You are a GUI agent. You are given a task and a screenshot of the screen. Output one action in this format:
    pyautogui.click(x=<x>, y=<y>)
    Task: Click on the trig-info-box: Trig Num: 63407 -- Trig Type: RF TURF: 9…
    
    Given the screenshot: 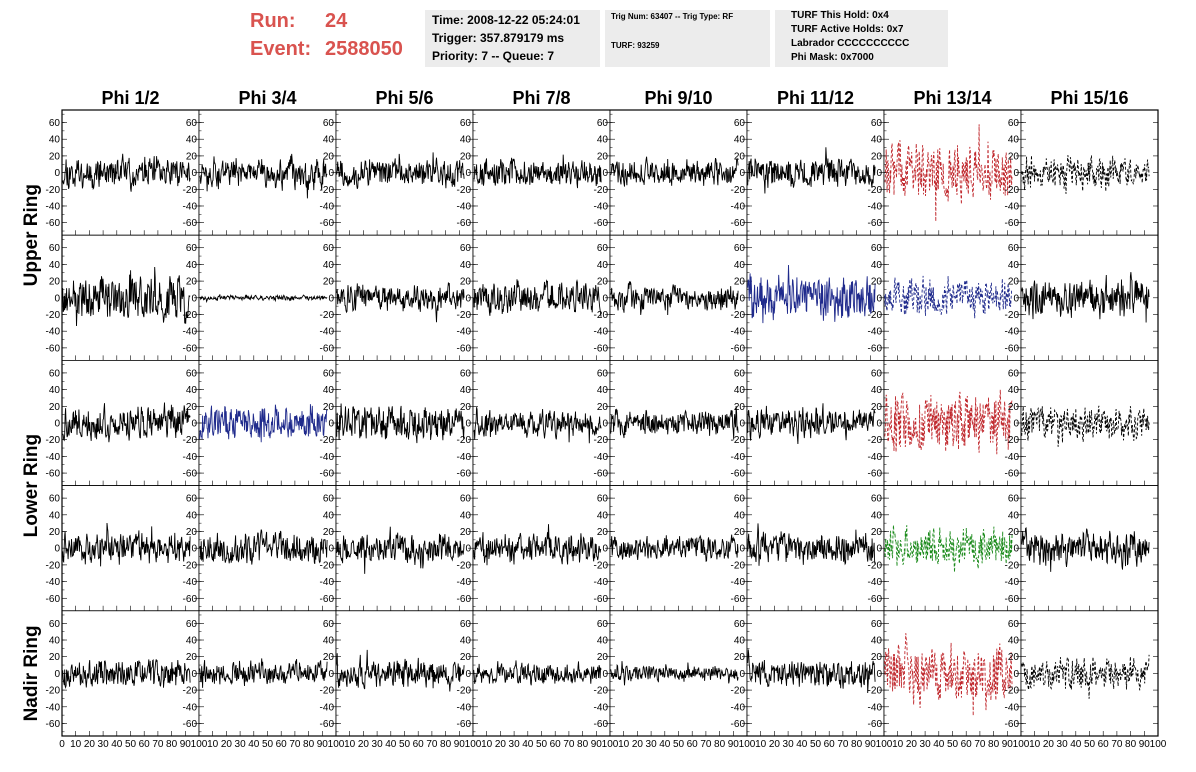 What is the action you would take?
    pyautogui.click(x=687, y=38)
    